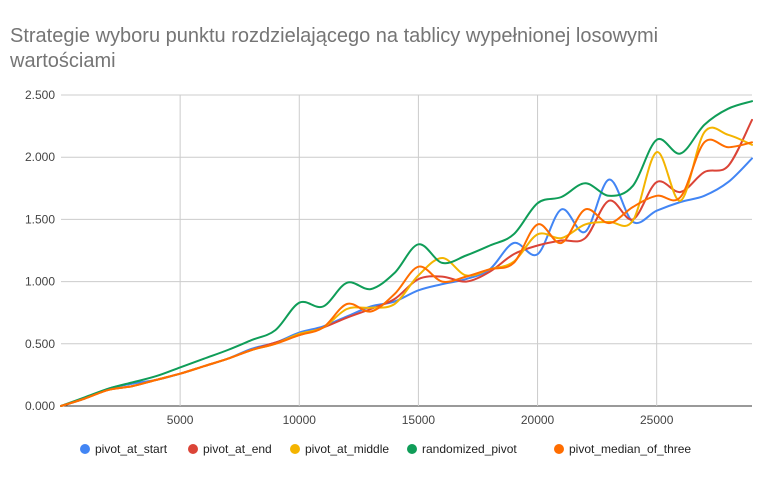 The image size is (777, 480). Describe the element at coordinates (412, 449) in the screenshot. I see `legend-marker-randomized-pivot` at that location.